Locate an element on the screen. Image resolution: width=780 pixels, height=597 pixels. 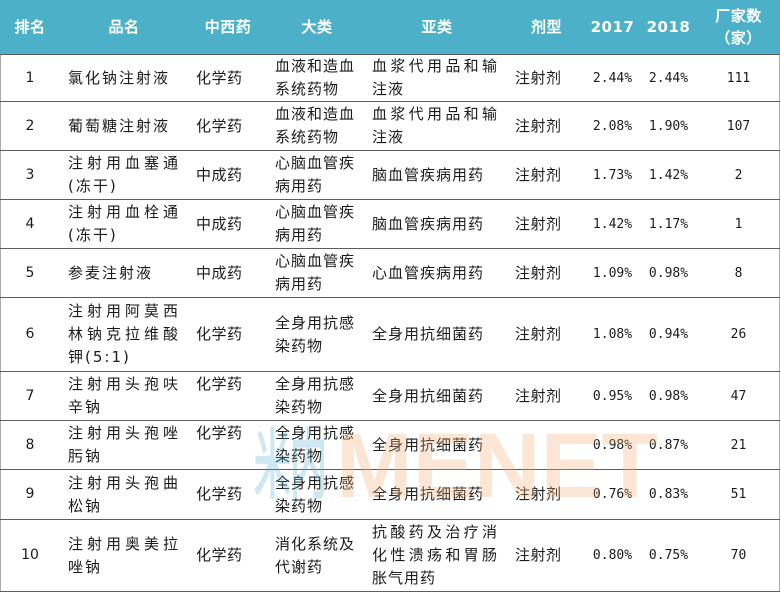
column-header-product-name: 品名 is located at coordinates (124, 27).